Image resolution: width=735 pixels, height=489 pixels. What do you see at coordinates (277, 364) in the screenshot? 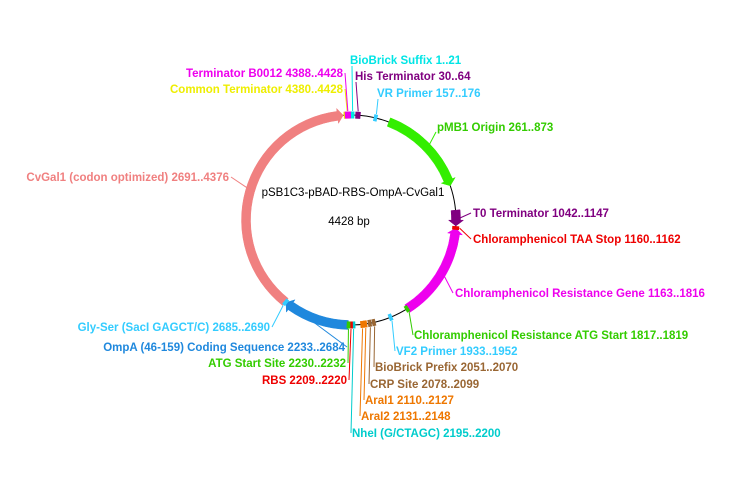
I see `label-atg-start-site: ATG Start Site 2230..2232` at bounding box center [277, 364].